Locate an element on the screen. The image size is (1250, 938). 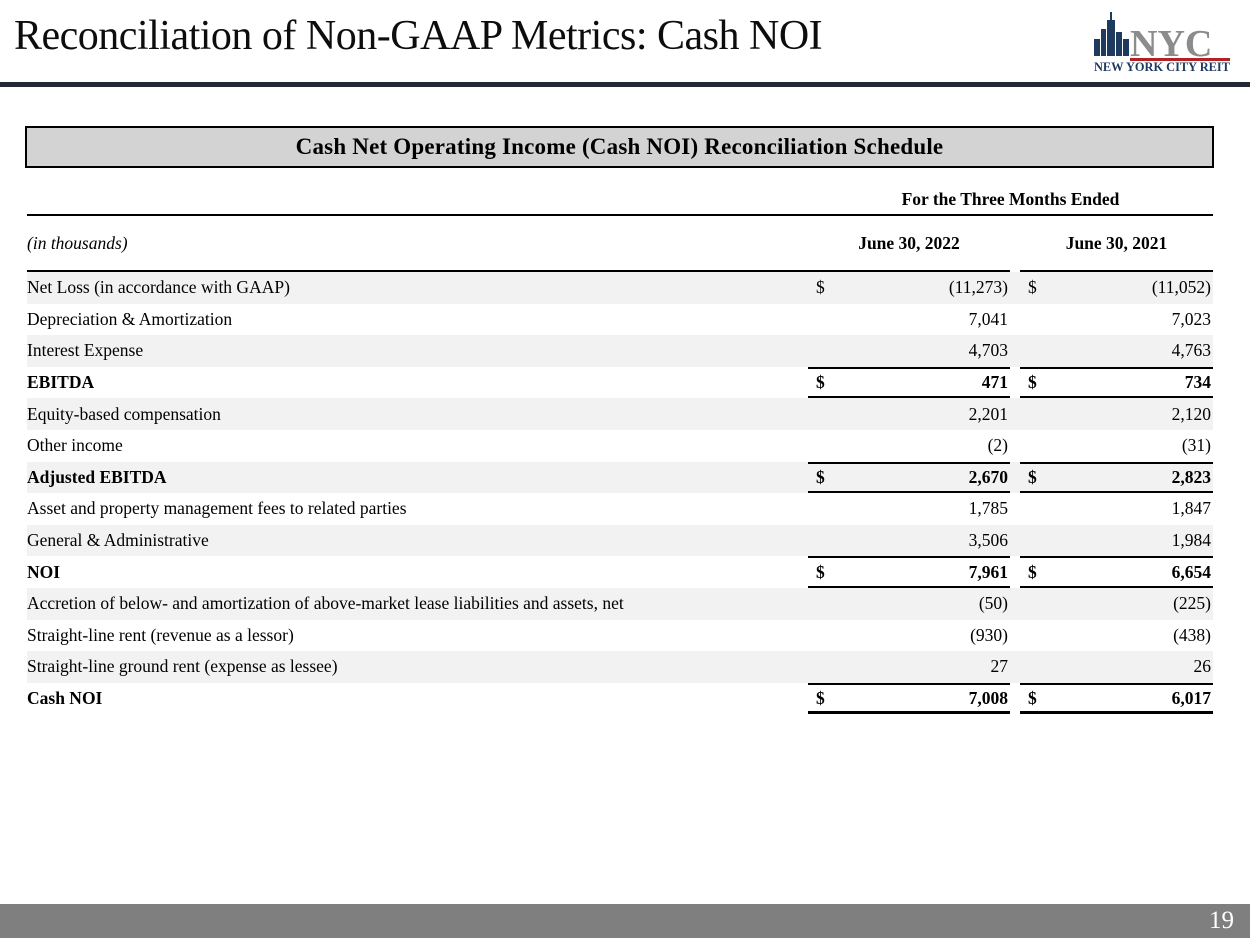
value-2021: 1,984 is located at coordinates (1116, 541).